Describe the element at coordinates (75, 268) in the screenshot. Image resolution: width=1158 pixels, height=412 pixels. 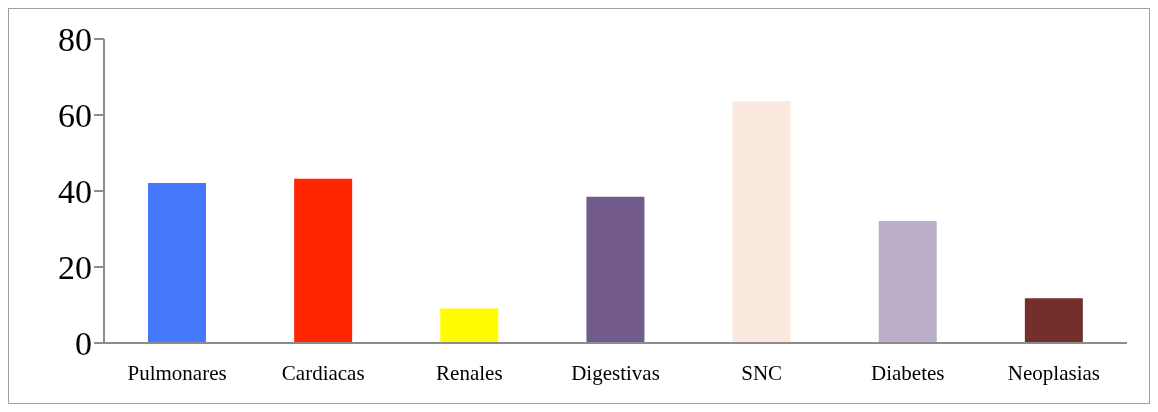
I see `y-tick-label: 20` at that location.